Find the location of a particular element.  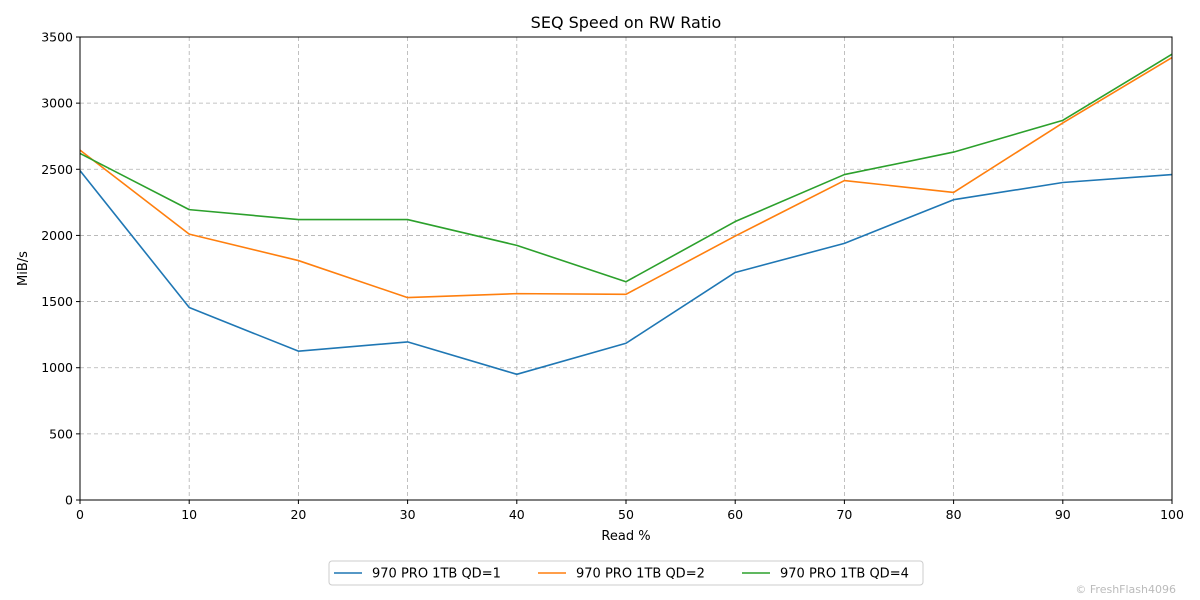

y-tick-label-7: 3500 is located at coordinates (57, 37).